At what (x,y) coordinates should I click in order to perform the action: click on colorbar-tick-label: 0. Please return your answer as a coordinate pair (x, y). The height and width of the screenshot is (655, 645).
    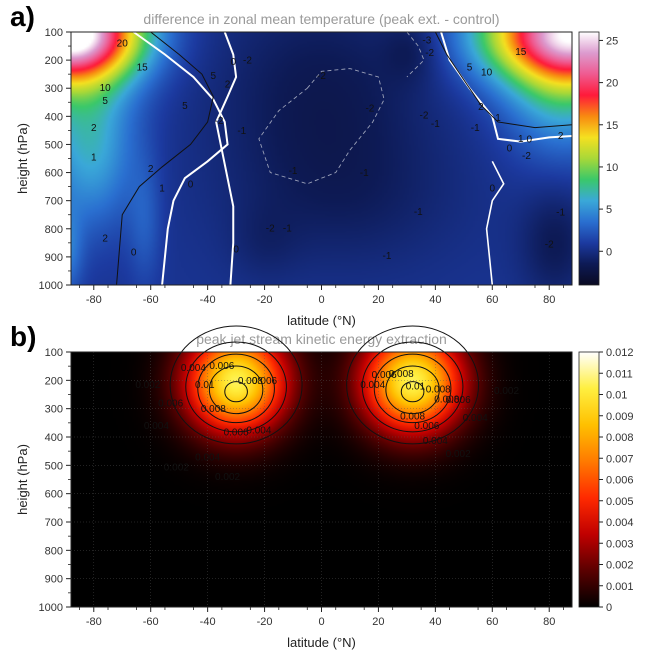
    Looking at the image, I should click on (609, 252).